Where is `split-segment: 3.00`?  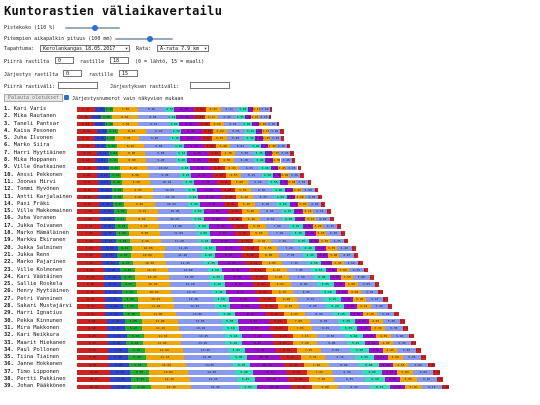
split-segment: 3.00 is located at coordinates (300, 219).